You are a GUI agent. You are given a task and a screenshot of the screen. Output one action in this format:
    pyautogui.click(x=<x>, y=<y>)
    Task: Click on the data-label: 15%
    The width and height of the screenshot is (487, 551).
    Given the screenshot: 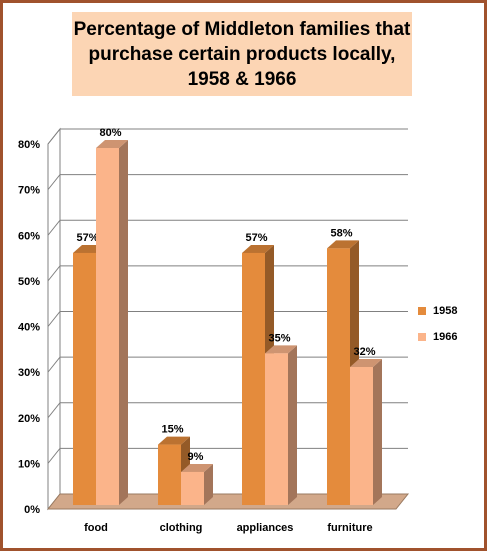 What is the action you would take?
    pyautogui.click(x=172, y=430)
    